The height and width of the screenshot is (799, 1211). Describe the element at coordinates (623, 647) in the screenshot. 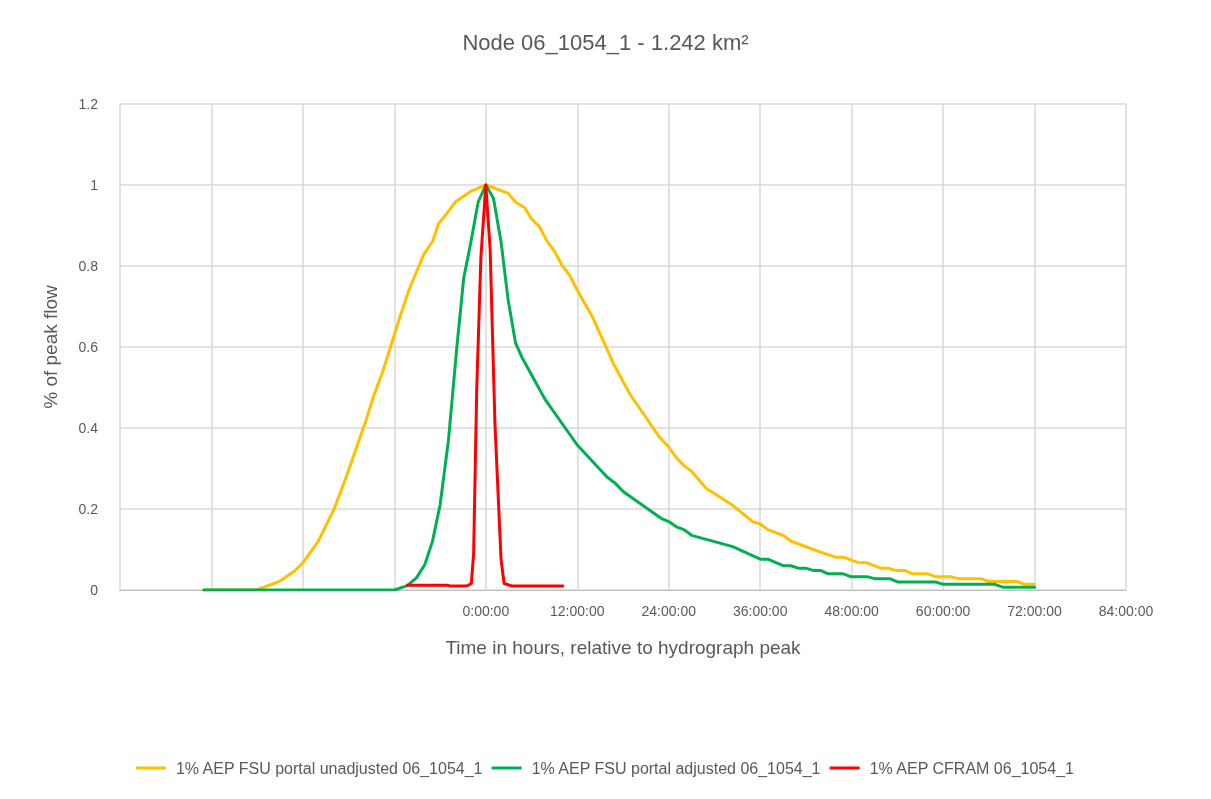

I see `x-axis-title: Time in hours, relative to hydrograph peak` at that location.